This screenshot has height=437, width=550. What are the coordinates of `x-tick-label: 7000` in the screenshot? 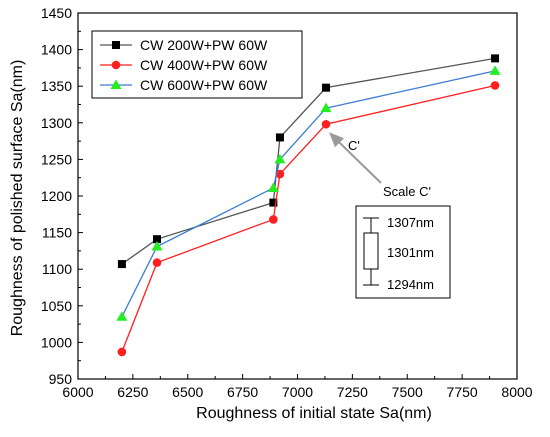 It's located at (297, 392).